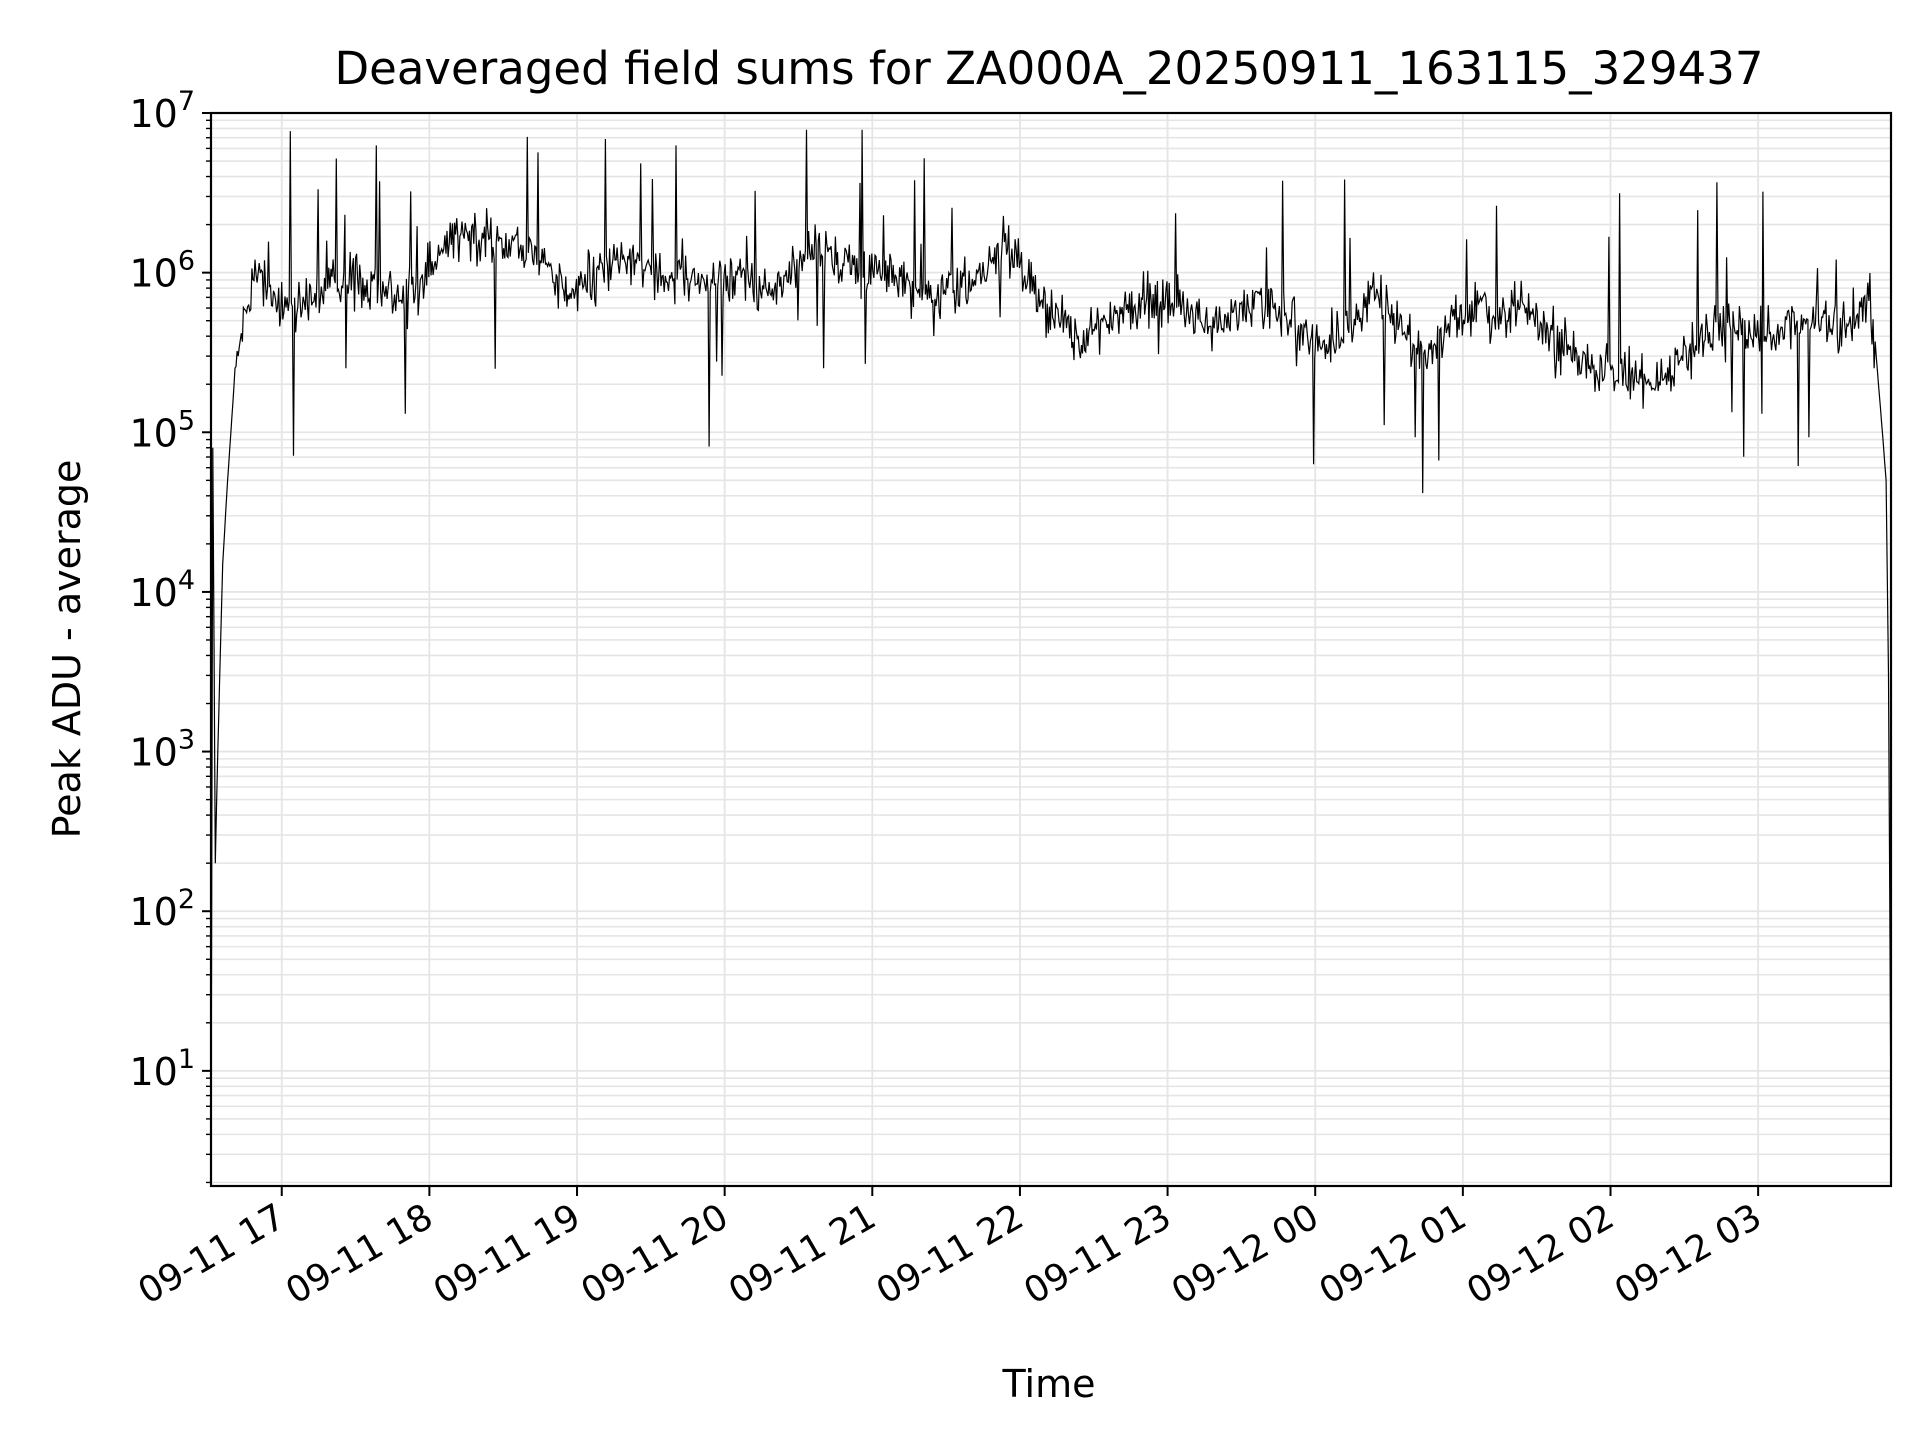  Describe the element at coordinates (170, 635) in the screenshot. I see `y-axis: 101 102 103 104 105 106 107` at that location.